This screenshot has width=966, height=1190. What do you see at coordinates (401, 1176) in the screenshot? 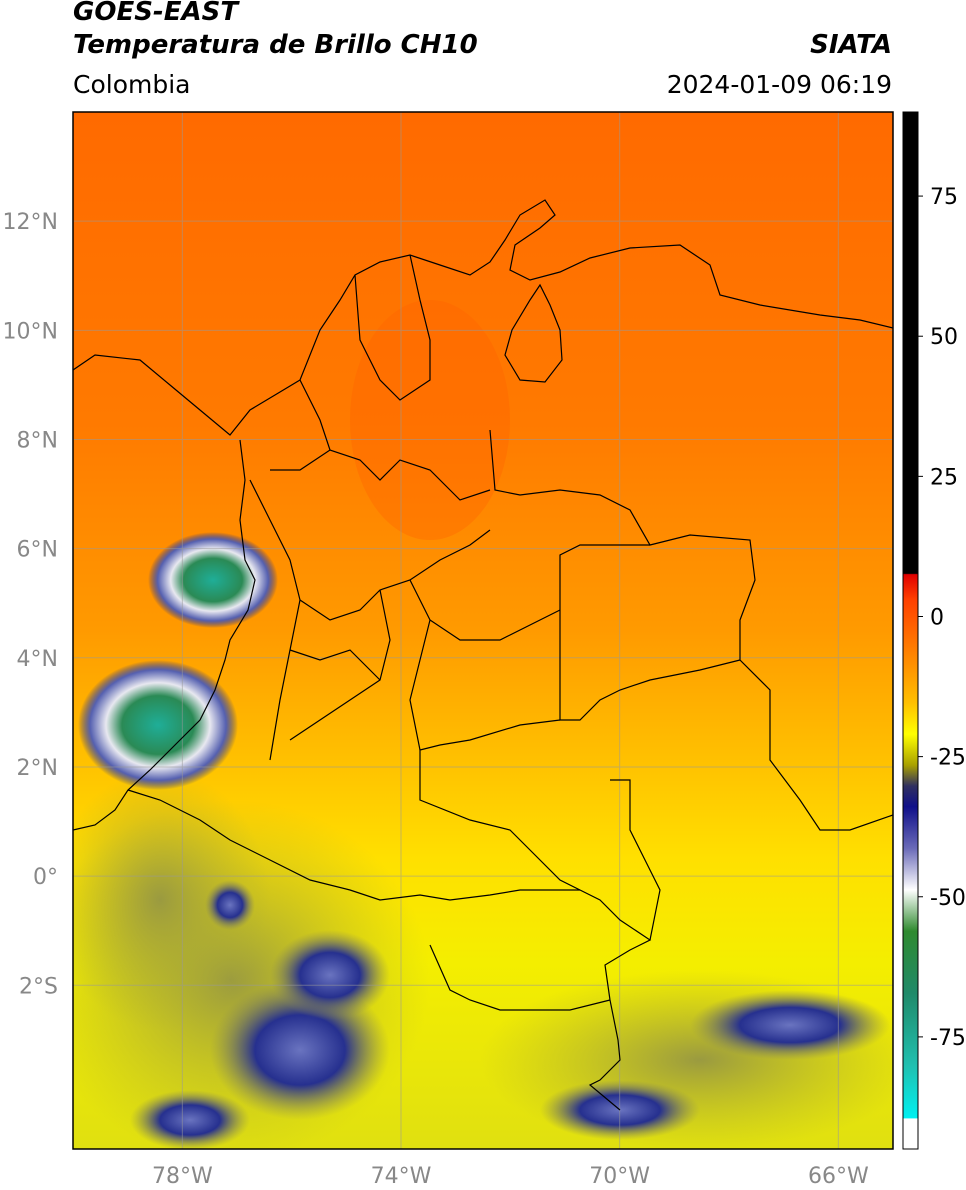
I see `lon-tick-label: 74°W` at bounding box center [401, 1176].